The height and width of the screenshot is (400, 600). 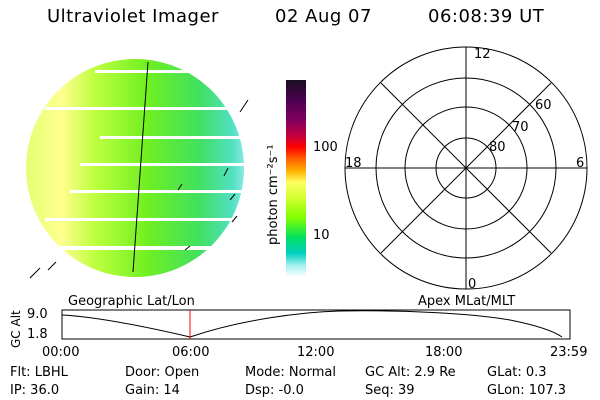 What do you see at coordinates (61, 352) in the screenshot?
I see `time-tick-0000: 00:00` at bounding box center [61, 352].